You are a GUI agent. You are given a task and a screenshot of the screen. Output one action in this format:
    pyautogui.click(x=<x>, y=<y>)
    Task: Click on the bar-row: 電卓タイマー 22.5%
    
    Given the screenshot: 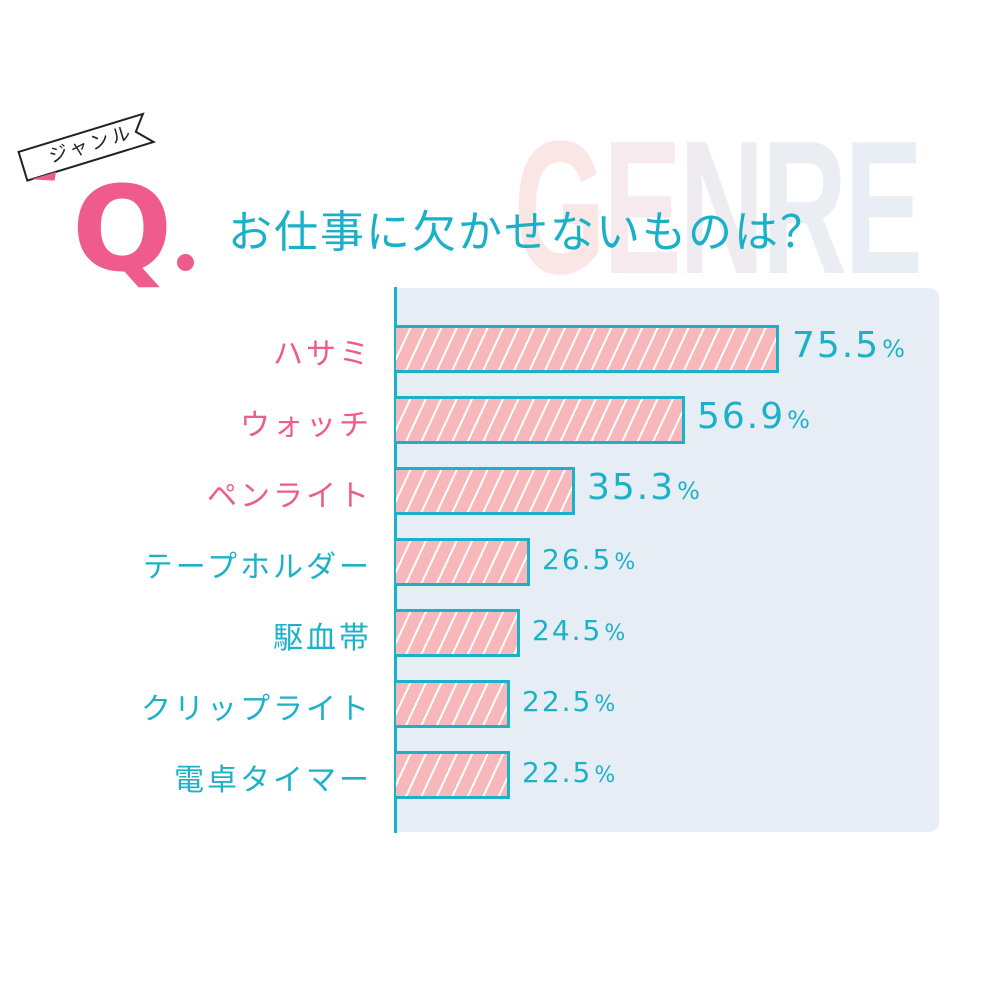 What is the action you would take?
    pyautogui.click(x=500, y=775)
    